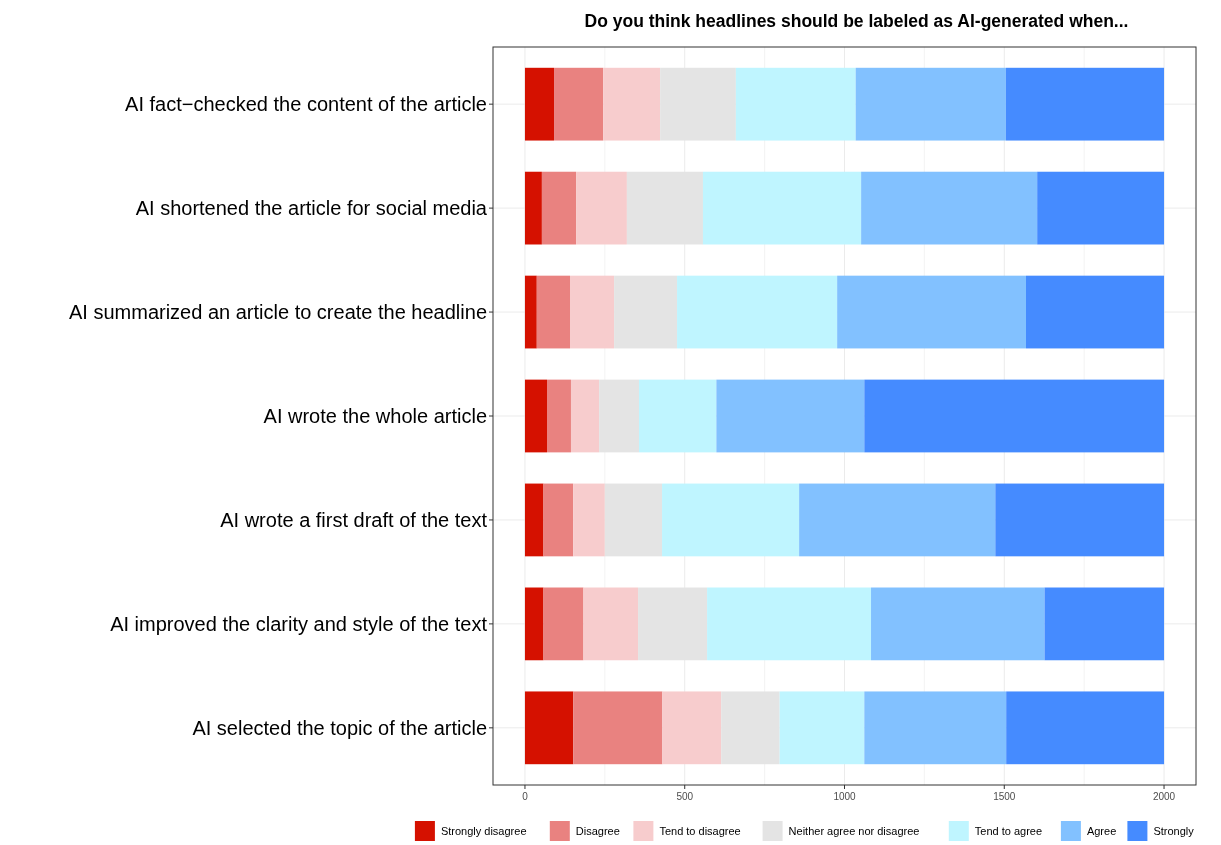 This screenshot has width=1221, height=845. What do you see at coordinates (1164, 796) in the screenshot?
I see `x-tick-label: 2000` at bounding box center [1164, 796].